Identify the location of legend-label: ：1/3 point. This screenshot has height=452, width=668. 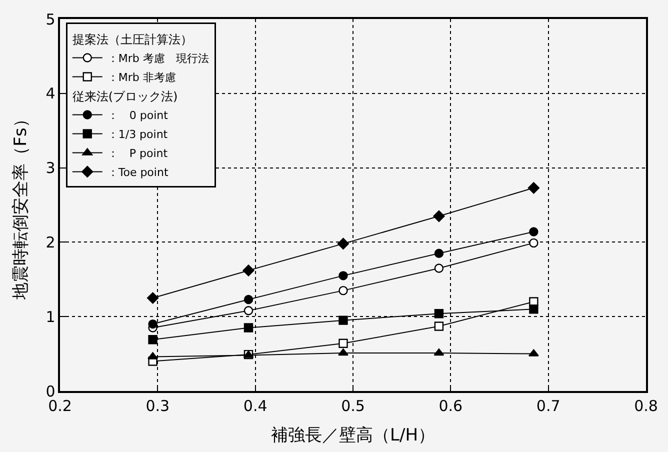
(137, 135).